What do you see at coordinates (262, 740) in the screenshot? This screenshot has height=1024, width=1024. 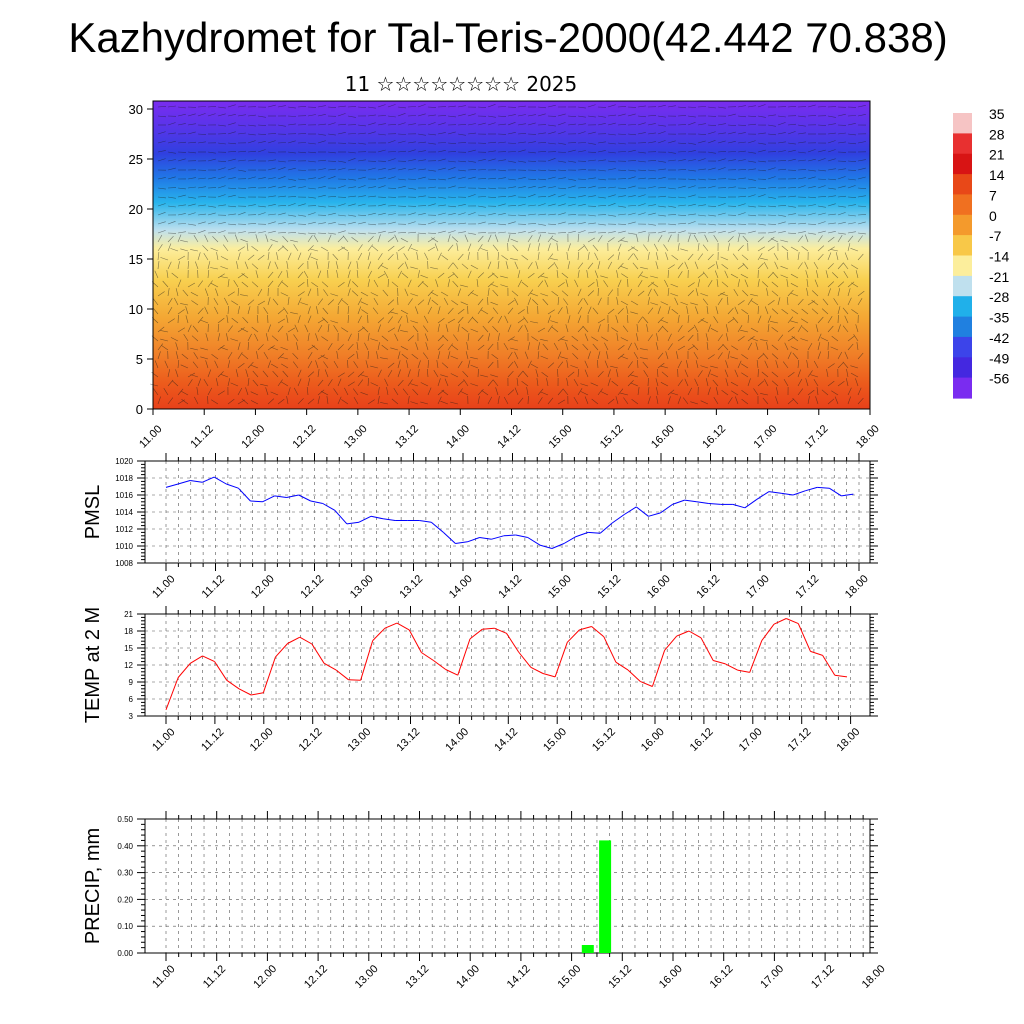 I see `x-tick-label: 12.00` at bounding box center [262, 740].